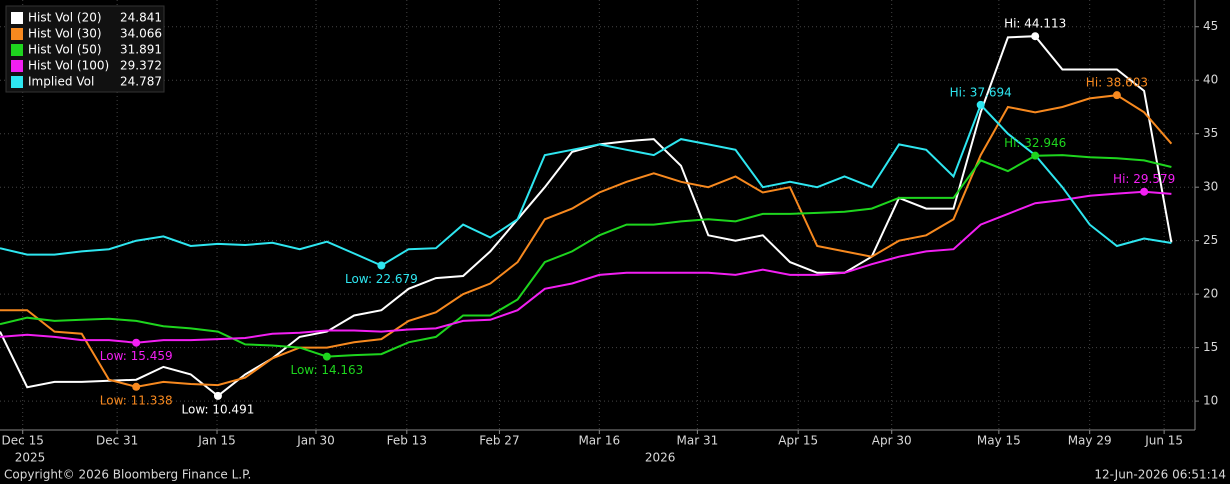 The width and height of the screenshot is (1230, 484). Describe the element at coordinates (407, 441) in the screenshot. I see `x-tick-label: Feb 13` at that location.